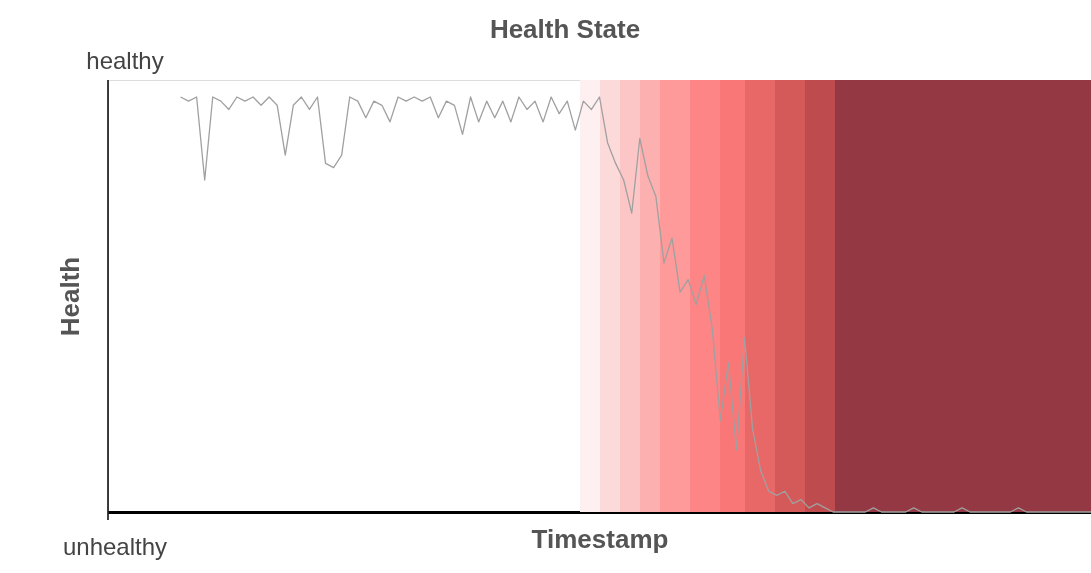 The height and width of the screenshot is (573, 1091). Describe the element at coordinates (69, 296) in the screenshot. I see `y-axis-title: Health` at that location.